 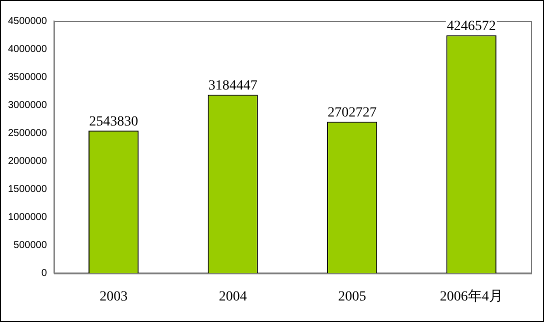 What do you see at coordinates (352, 296) in the screenshot?
I see `x-tick-label: 2005` at bounding box center [352, 296].